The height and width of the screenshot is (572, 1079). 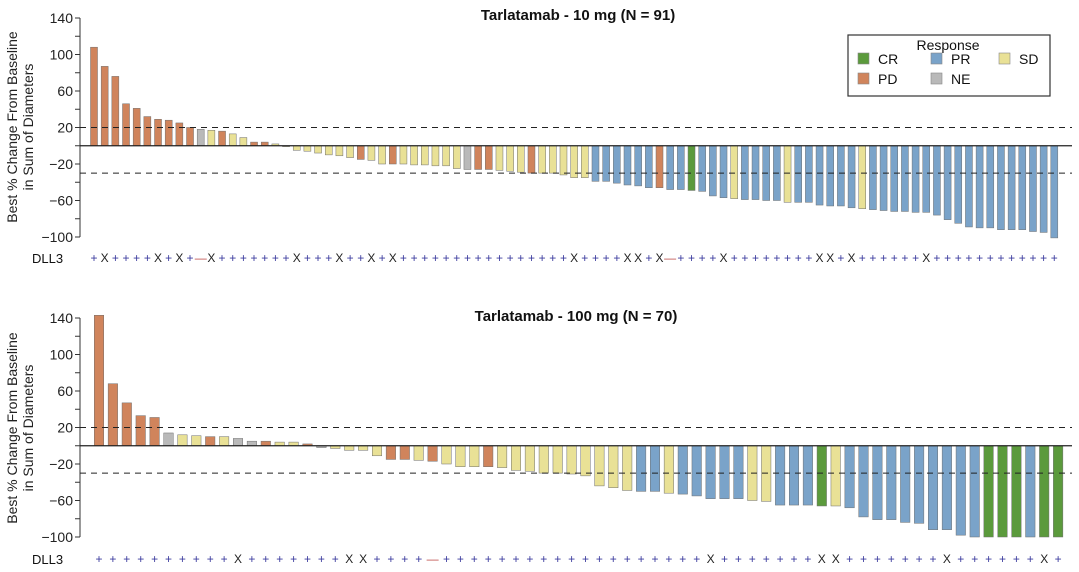 What do you see at coordinates (936, 78) in the screenshot?
I see `legend-swatch-ne` at bounding box center [936, 78].